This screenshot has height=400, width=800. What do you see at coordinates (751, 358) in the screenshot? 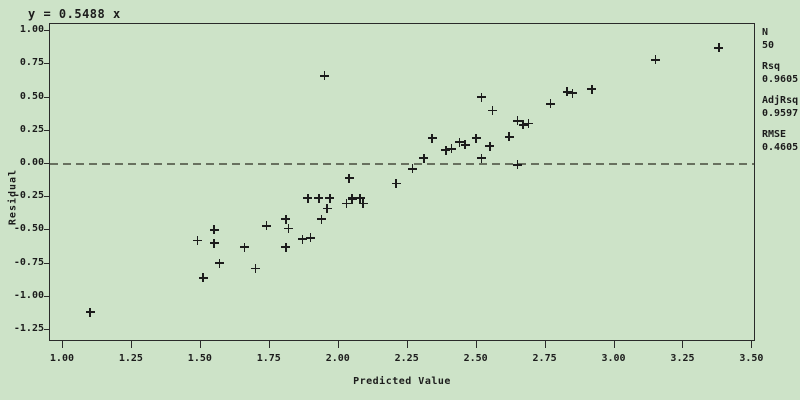
I see `x-axis-tick-label: 3.50` at bounding box center [751, 358].